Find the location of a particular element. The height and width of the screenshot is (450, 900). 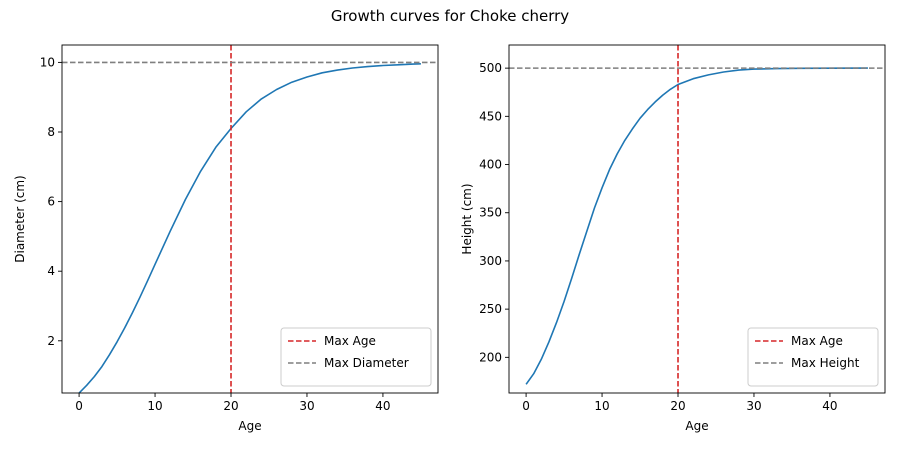

y-tick-label: 350 is located at coordinates (490, 213).